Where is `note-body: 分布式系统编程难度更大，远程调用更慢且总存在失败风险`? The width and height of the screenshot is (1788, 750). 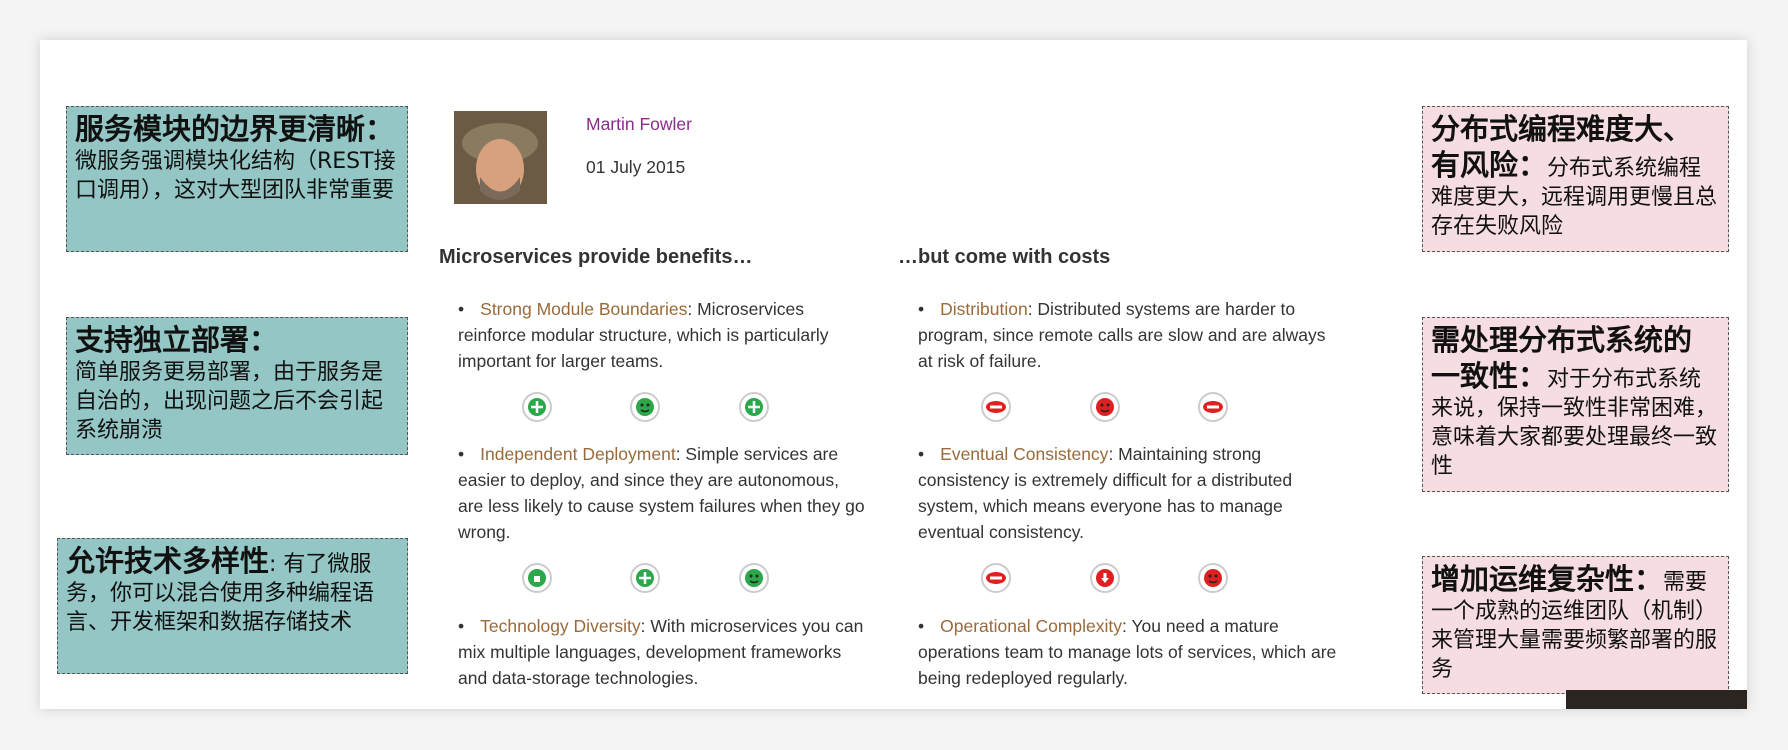
note-body: 分布式系统编程难度更大，远程调用更慢且总存在失败风险 is located at coordinates (1574, 197).